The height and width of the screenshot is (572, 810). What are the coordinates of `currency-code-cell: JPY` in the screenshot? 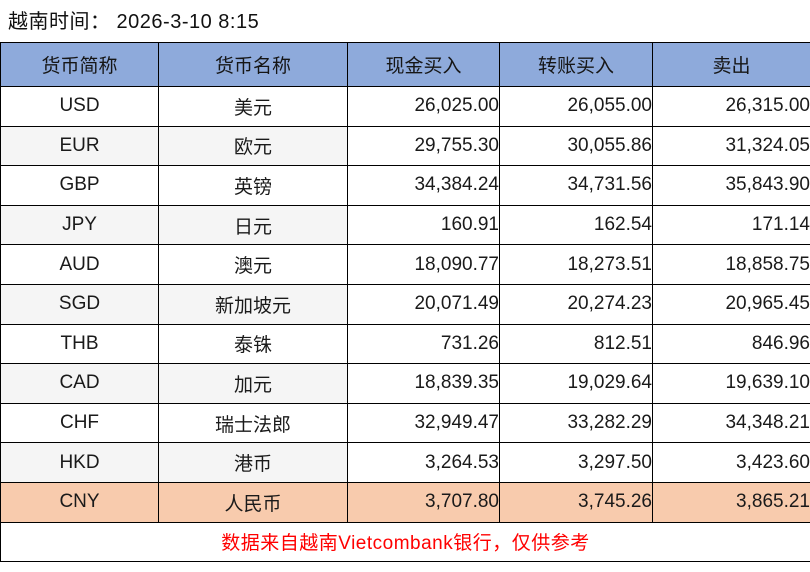 It's located at (79, 225).